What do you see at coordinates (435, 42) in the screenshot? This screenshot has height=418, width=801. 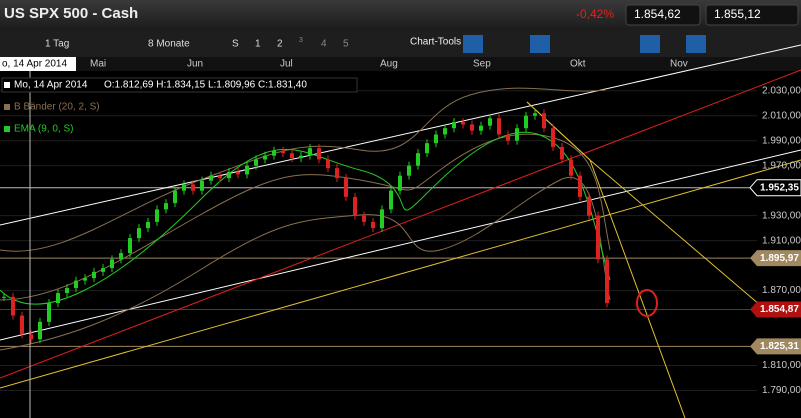 I see `chart-tools: Chart-Tools` at bounding box center [435, 42].